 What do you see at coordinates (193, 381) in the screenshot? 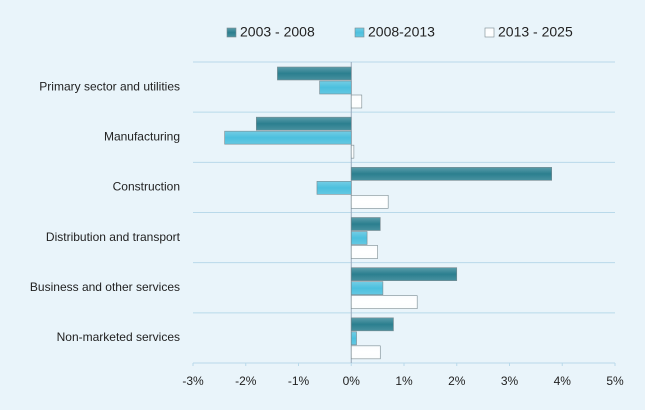
I see `x-tick-label: -3%` at bounding box center [193, 381].